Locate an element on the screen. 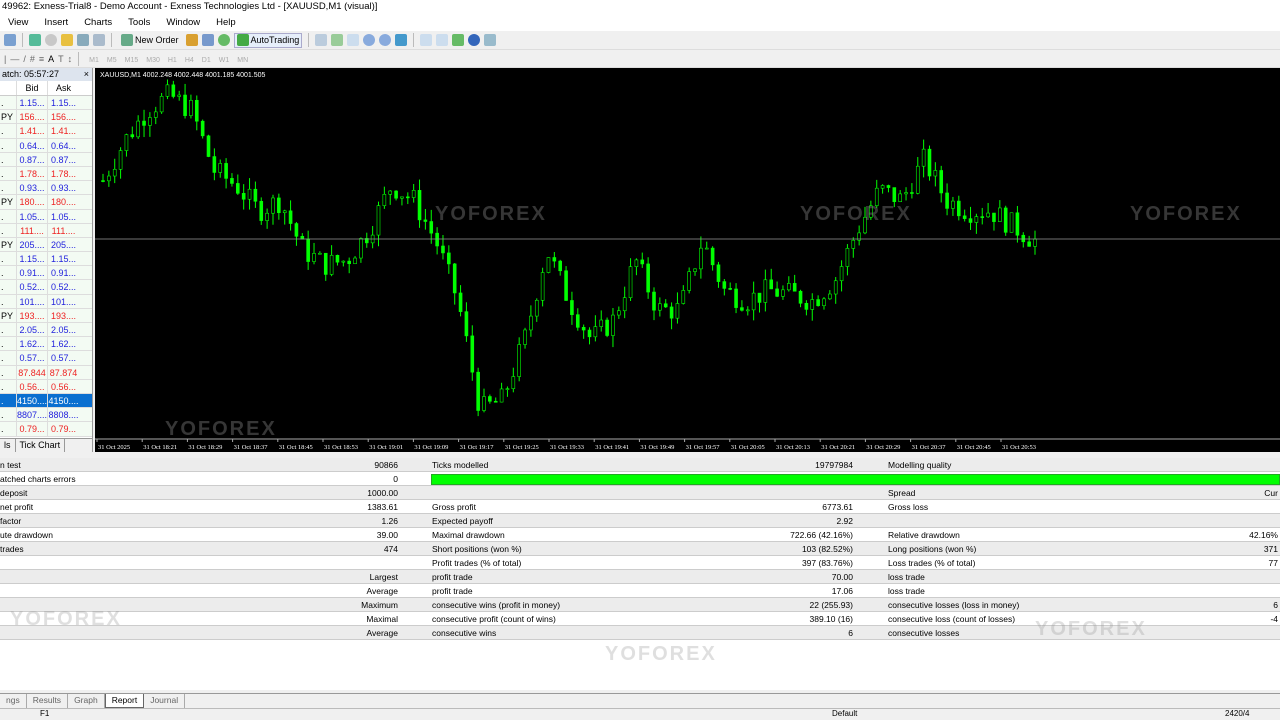  bar-chart-icon is located at coordinates (321, 40).